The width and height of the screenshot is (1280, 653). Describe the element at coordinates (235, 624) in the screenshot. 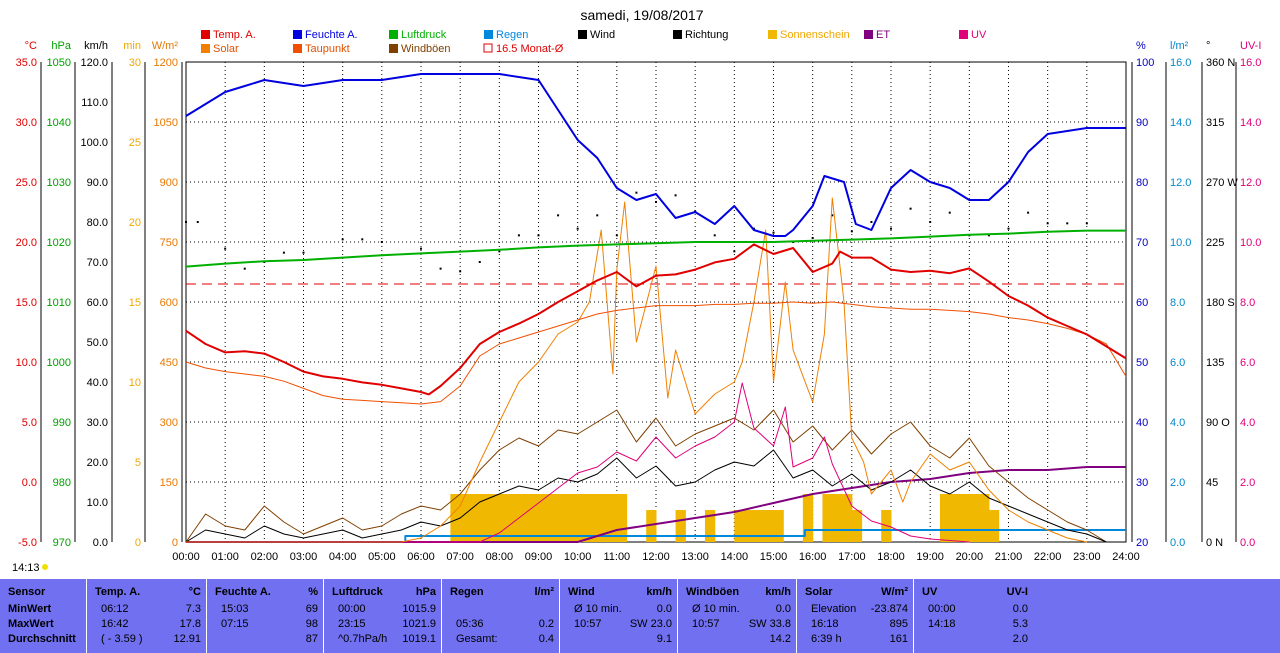

I see `stats-cell-time: 07:15` at that location.